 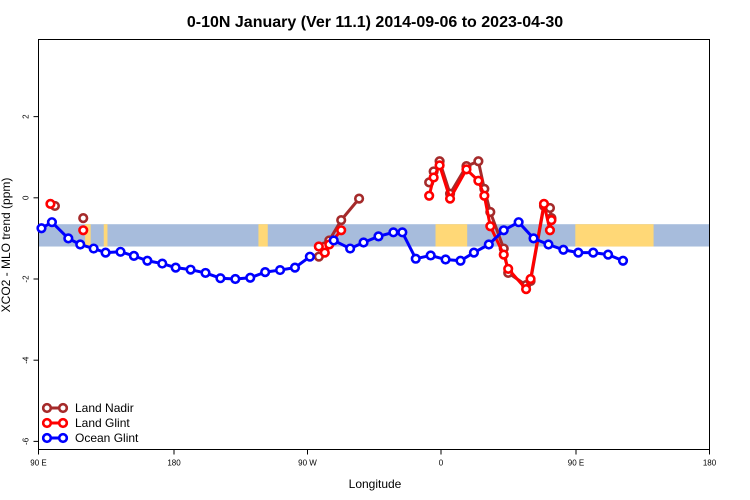 I want to click on y-axis: -6 -4 -2 0 2, so click(x=30, y=279).